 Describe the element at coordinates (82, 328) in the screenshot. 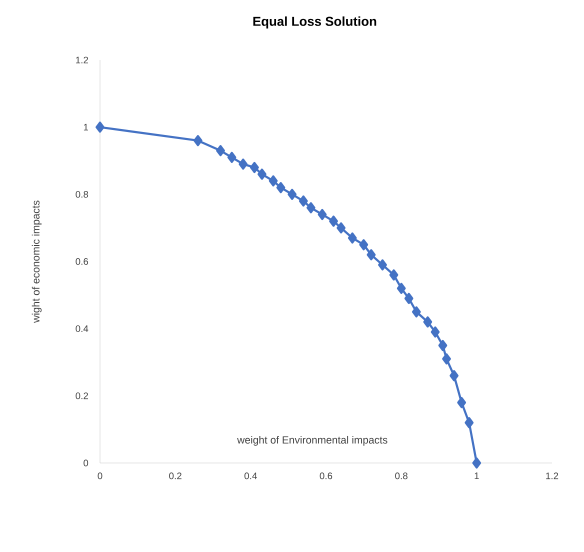

I see `y-tick-label: 0.4` at that location.